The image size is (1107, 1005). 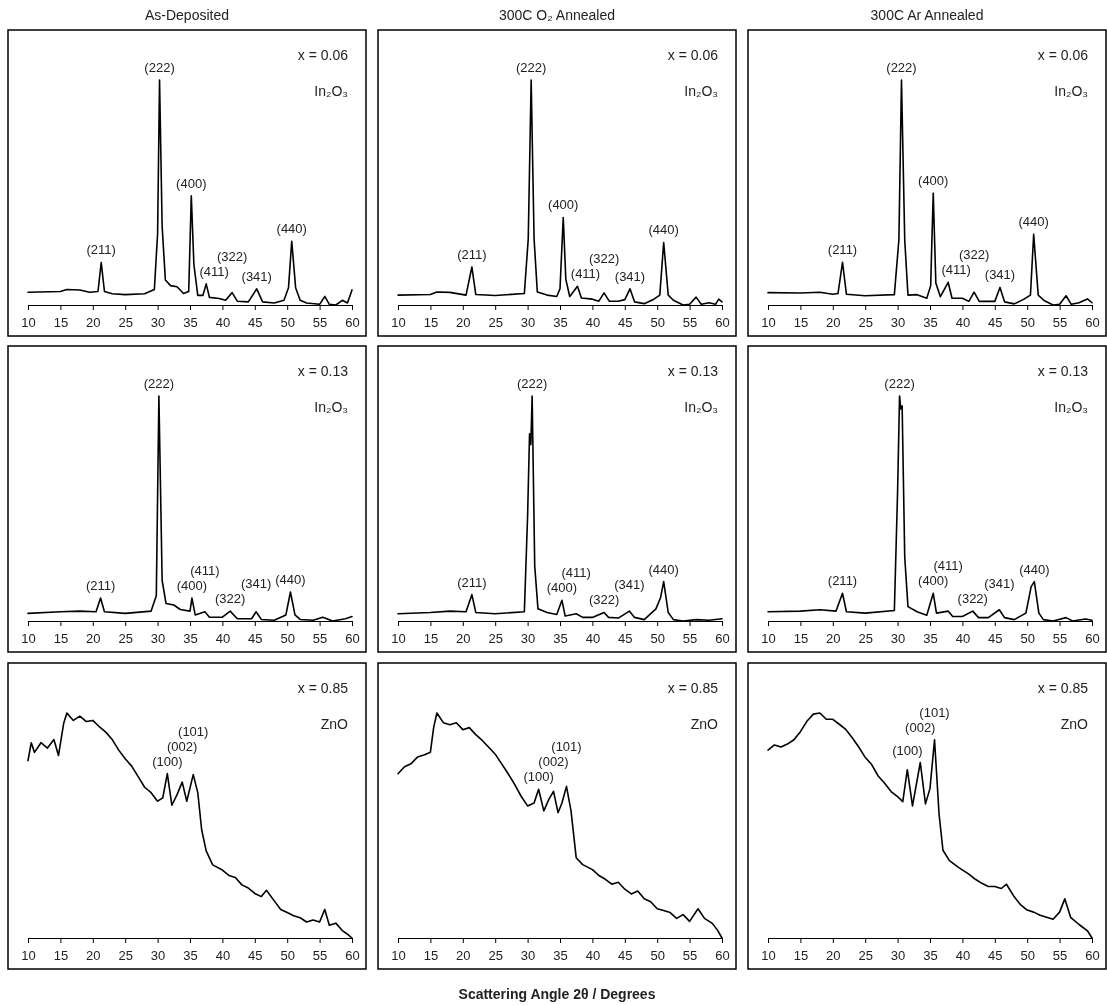 I want to click on chart-title: 300C Ar Annealed, so click(x=927, y=15).